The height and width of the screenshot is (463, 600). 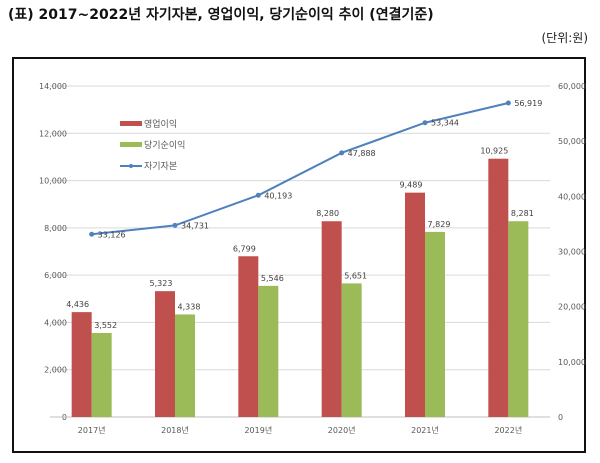 What do you see at coordinates (272, 278) in the screenshot?
I see `data-label: 5,546` at bounding box center [272, 278].